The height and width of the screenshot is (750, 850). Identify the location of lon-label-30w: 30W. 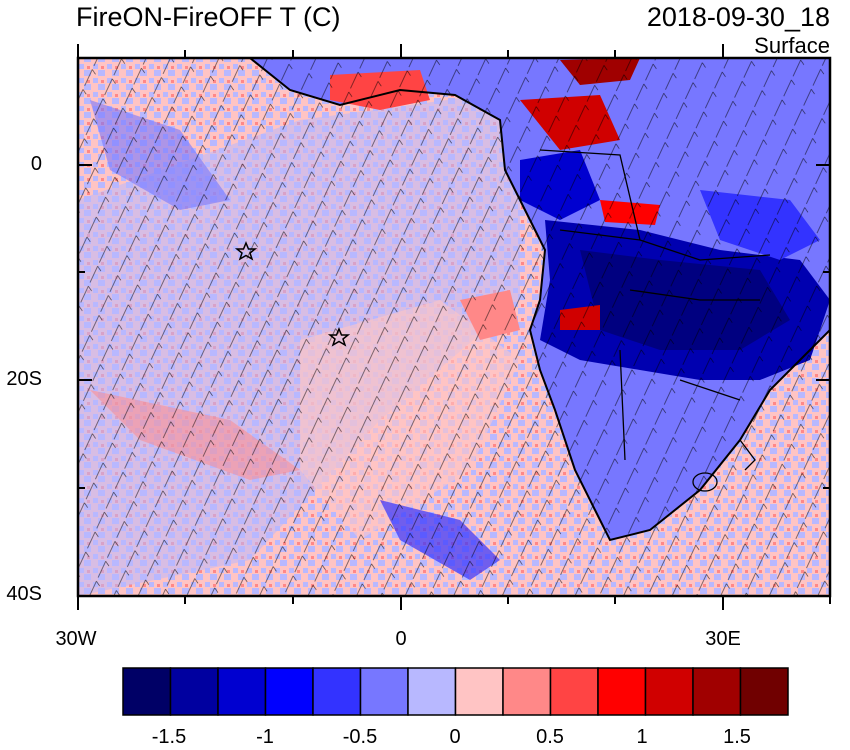
(76, 639).